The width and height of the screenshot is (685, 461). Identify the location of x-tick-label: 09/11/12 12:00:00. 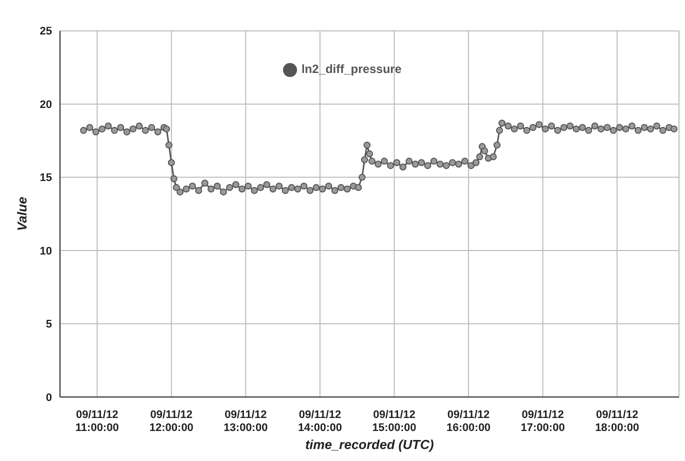
(171, 421).